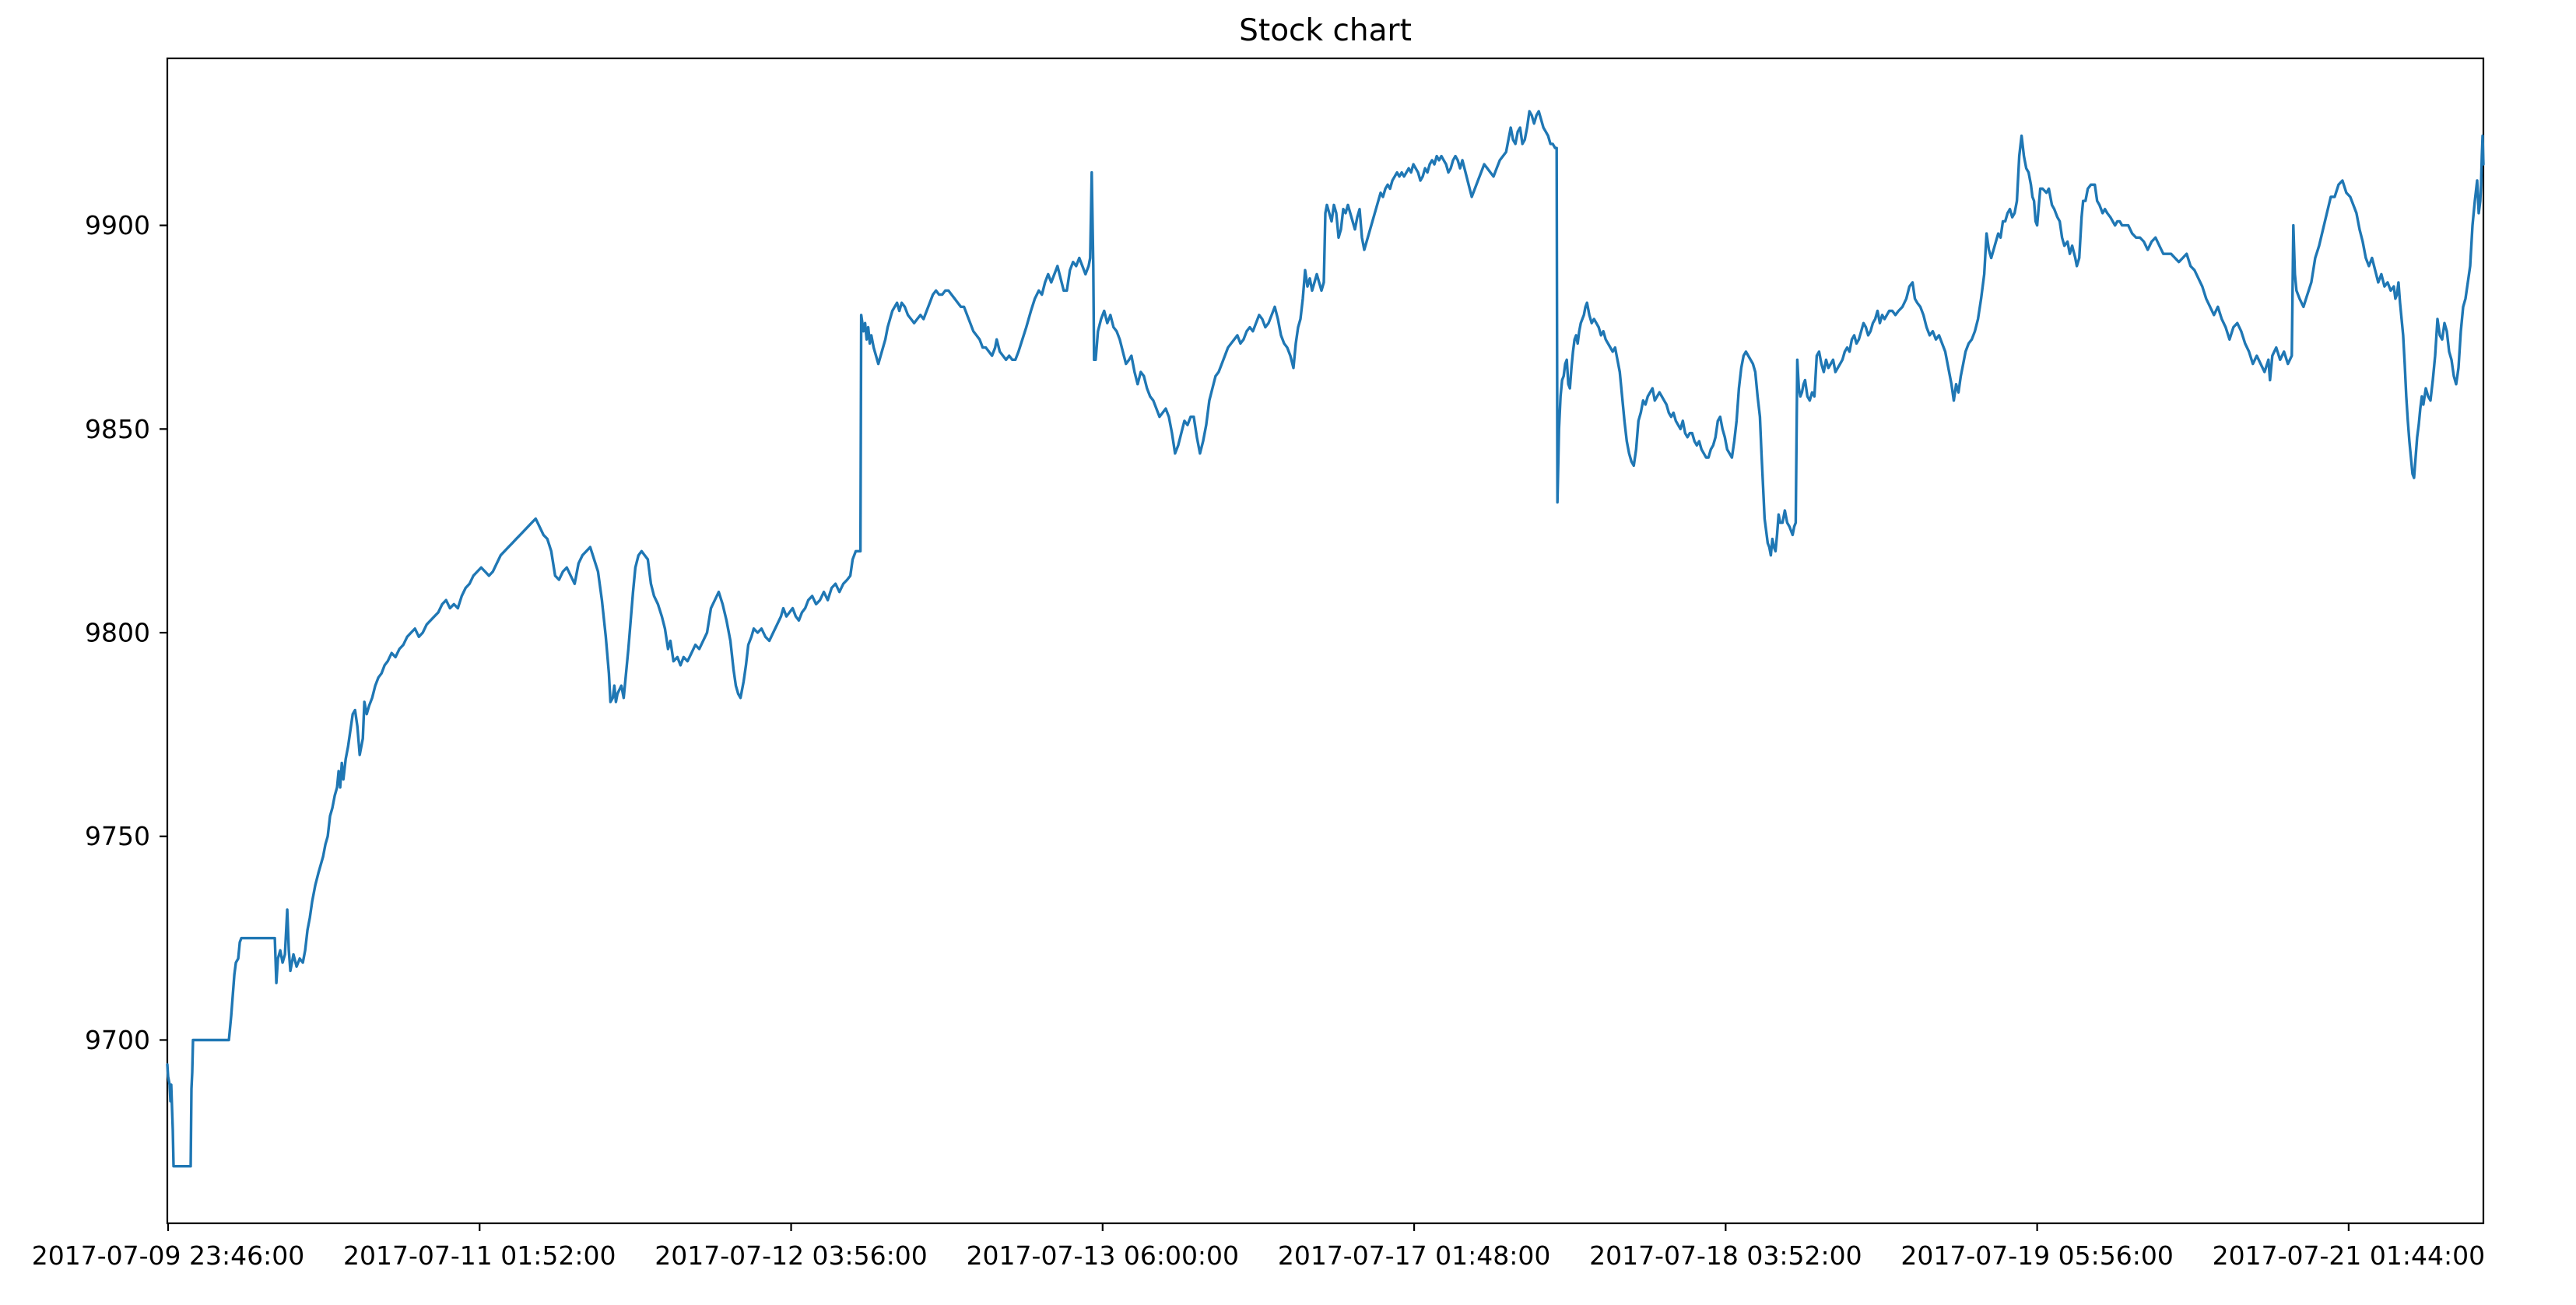 This screenshot has width=2576, height=1305. Describe the element at coordinates (1725, 1255) in the screenshot. I see `x-tick-label: 2017-07-18 03:52:00` at that location.